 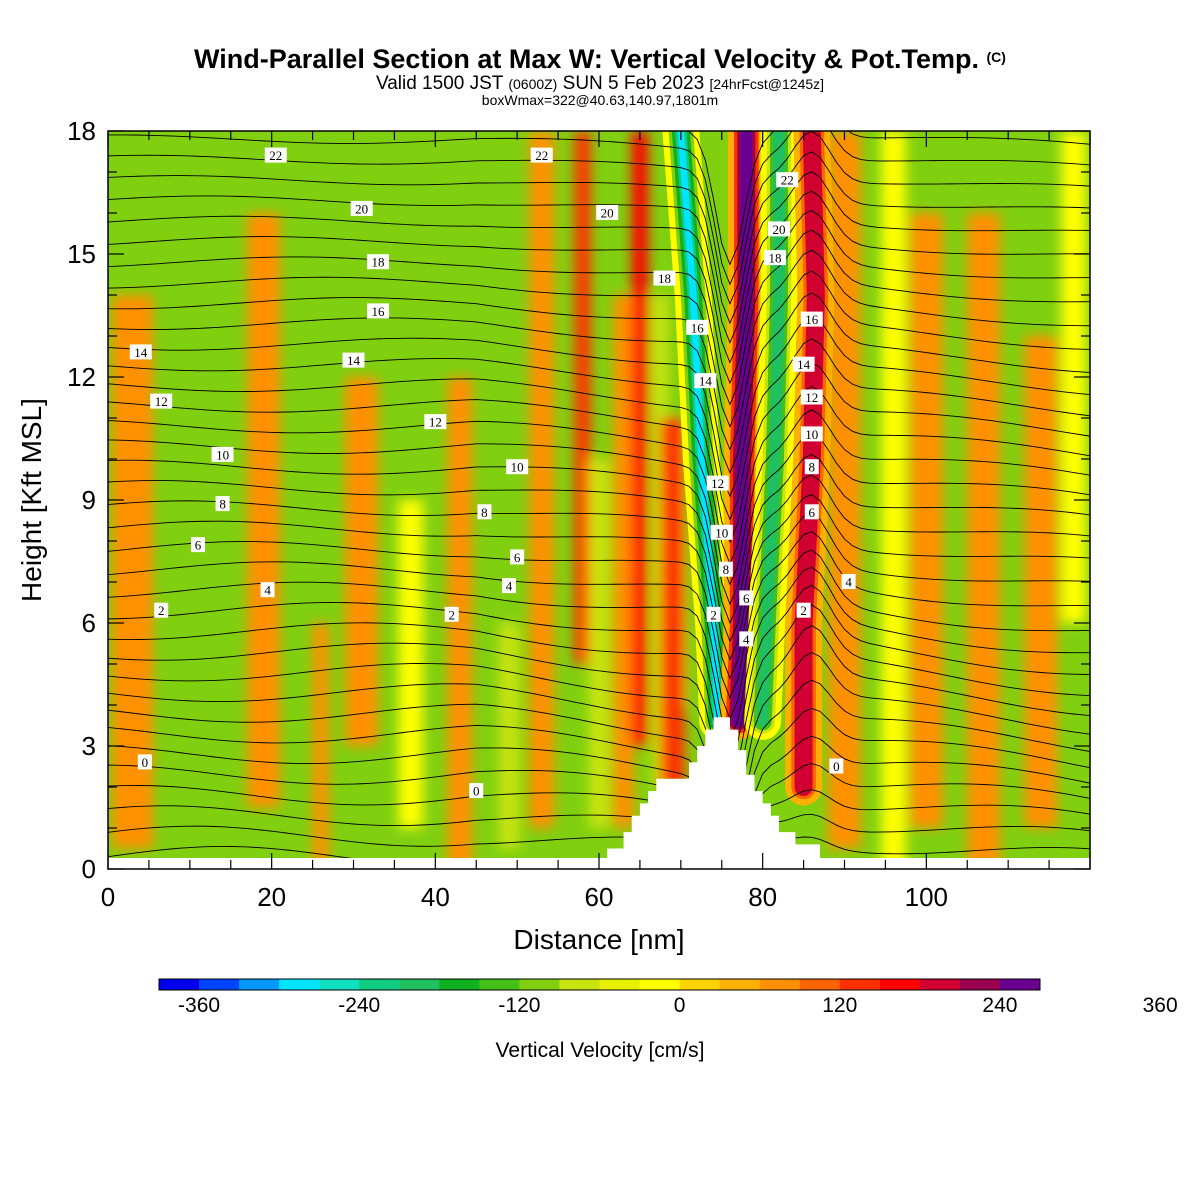 What do you see at coordinates (926, 897) in the screenshot?
I see `x-tick-label: 100` at bounding box center [926, 897].